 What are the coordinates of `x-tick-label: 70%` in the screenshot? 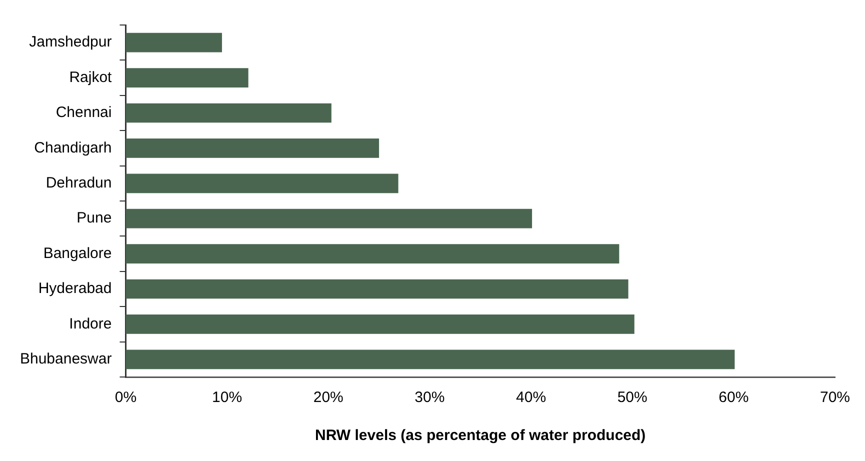 It's located at (835, 397).